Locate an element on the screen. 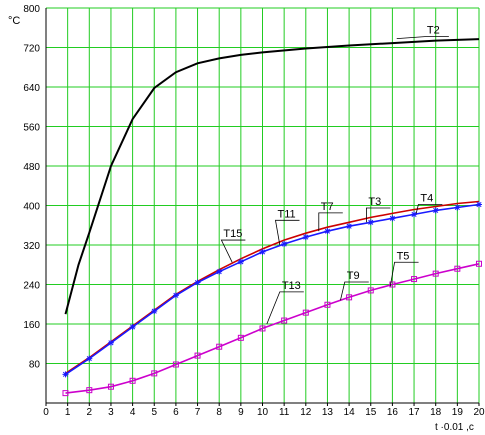 The image size is (485, 435). x-tick-label: 0 is located at coordinates (46, 412).